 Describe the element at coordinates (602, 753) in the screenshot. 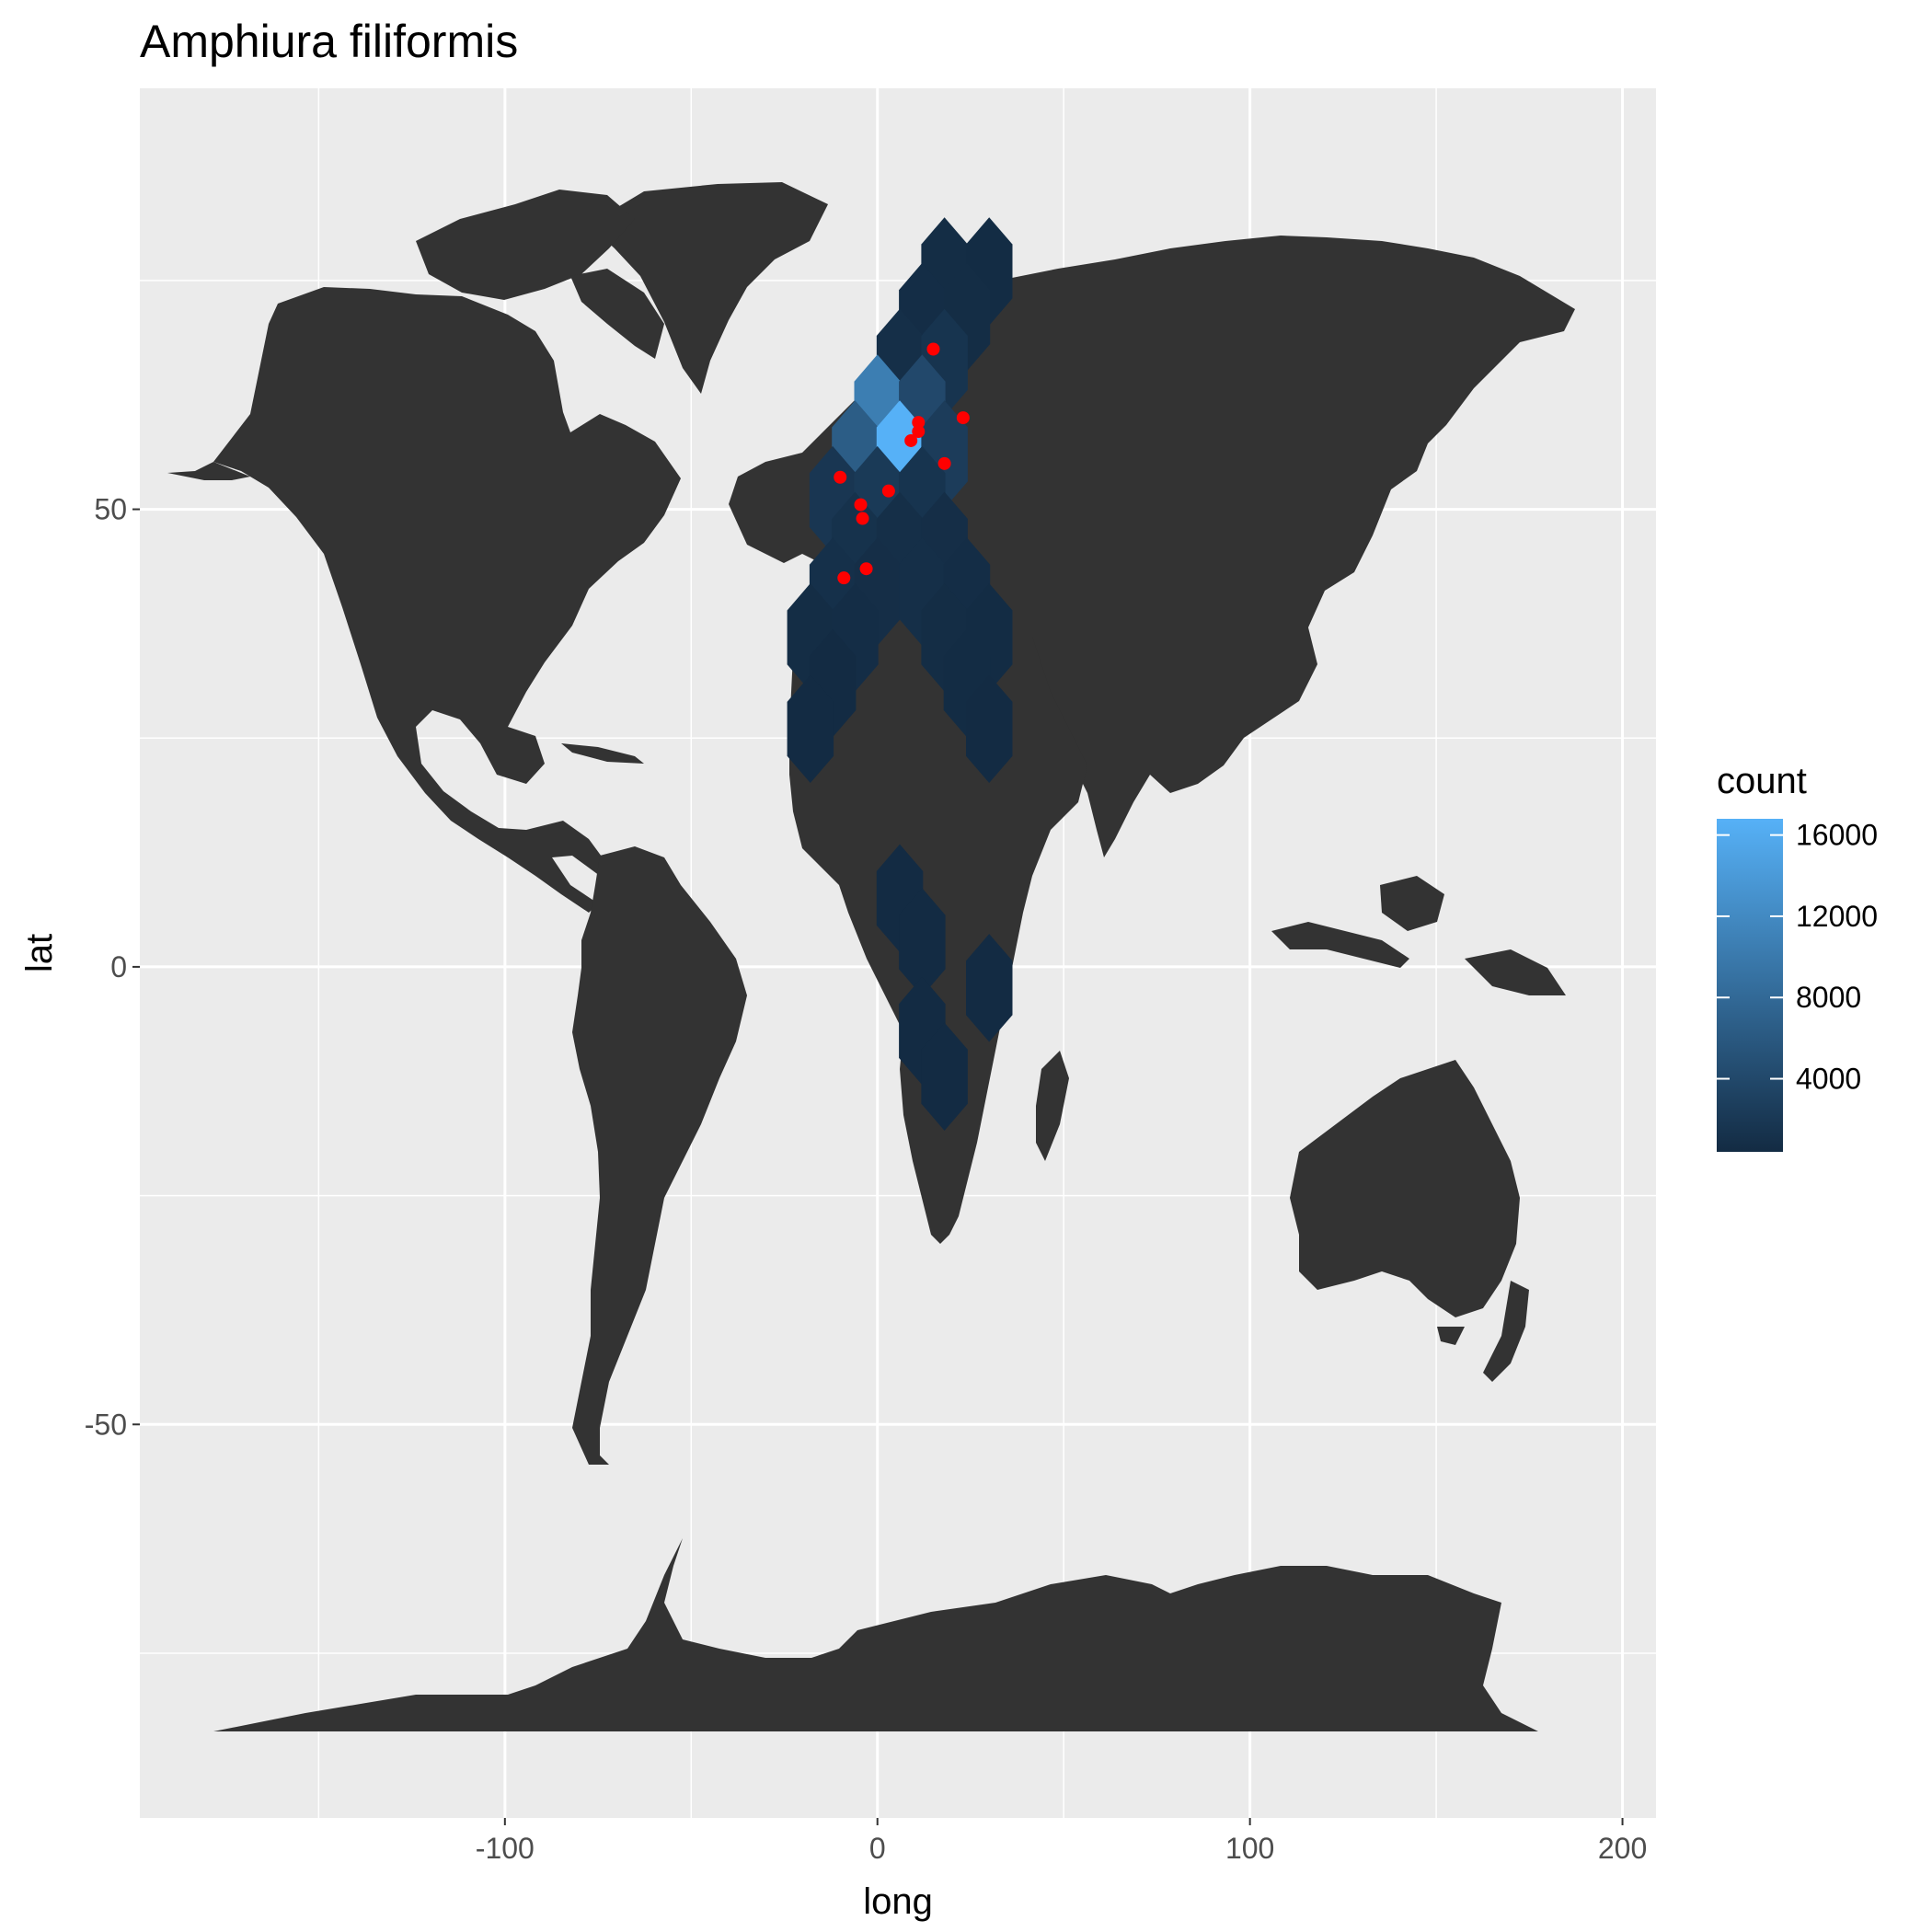

I see `land-cuba` at that location.